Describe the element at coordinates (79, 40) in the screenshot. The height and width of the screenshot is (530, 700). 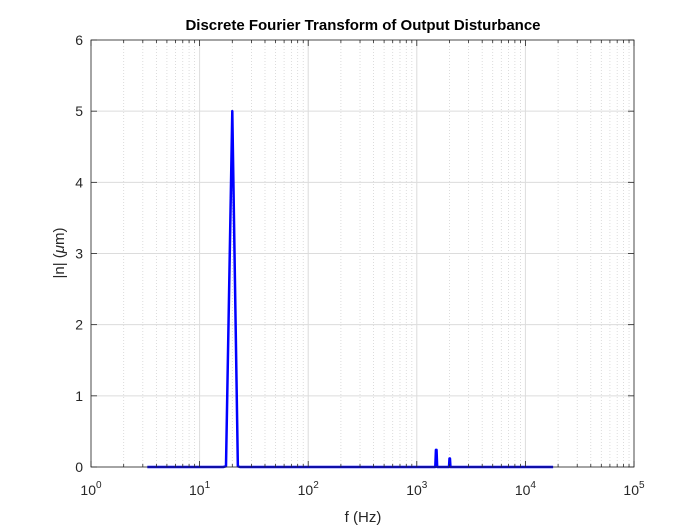
I see `y-tick-label: 6` at that location.